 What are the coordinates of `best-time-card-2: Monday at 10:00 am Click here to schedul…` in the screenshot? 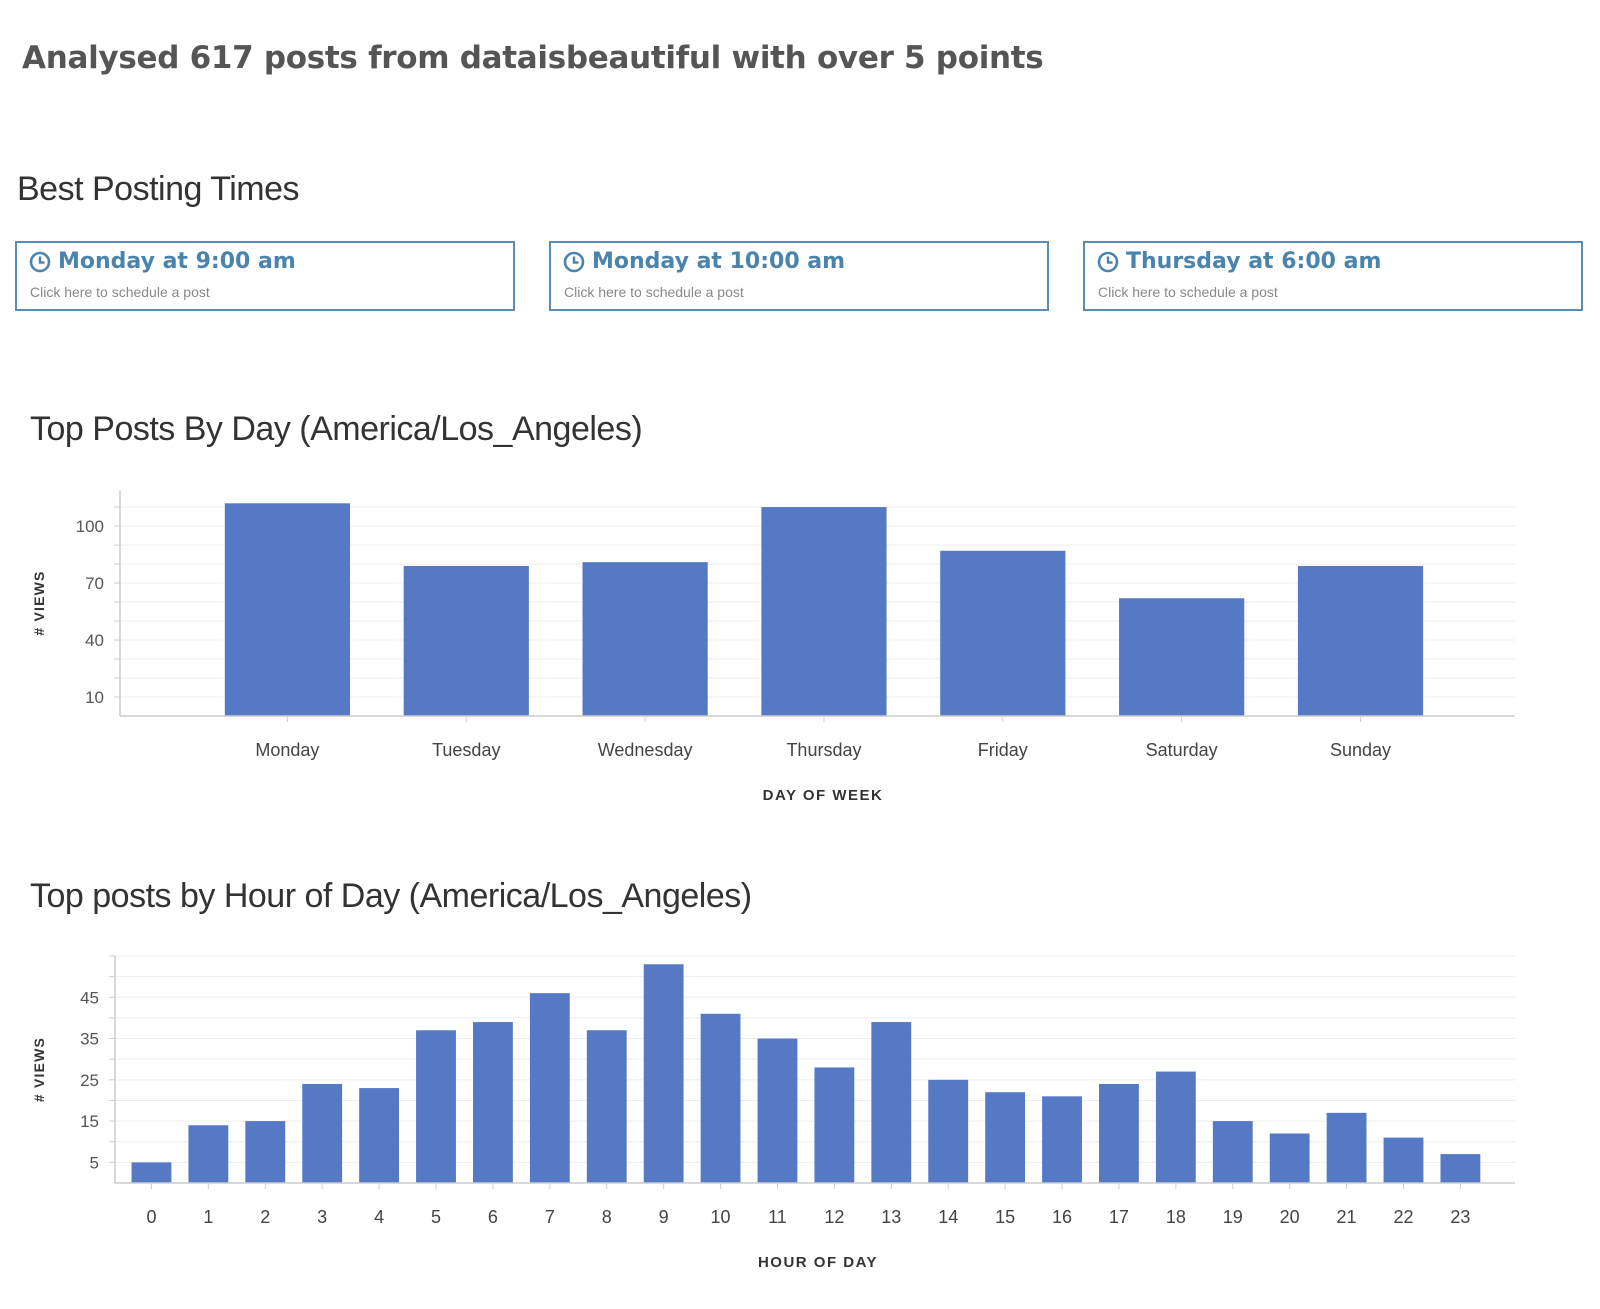 It's located at (799, 276).